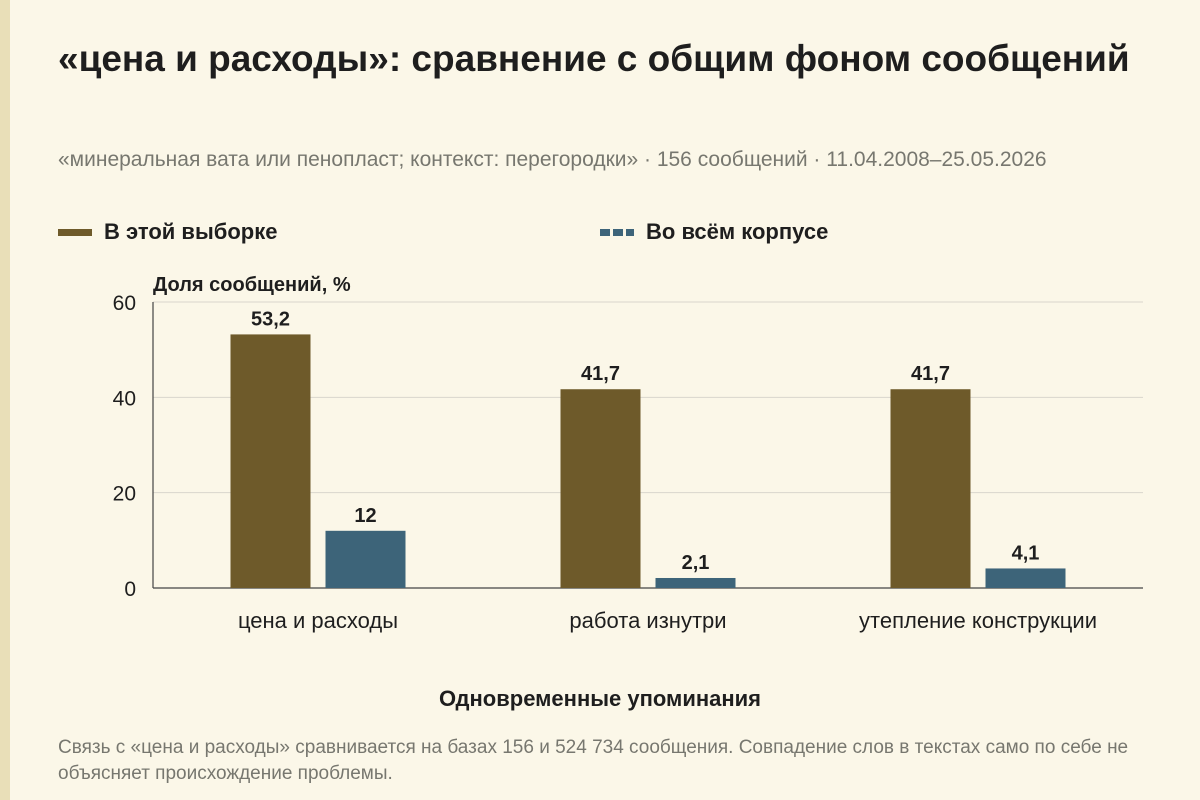 The image size is (1200, 800). Describe the element at coordinates (252, 285) in the screenshot. I see `y-axis-title: Доля сообщений, %` at that location.